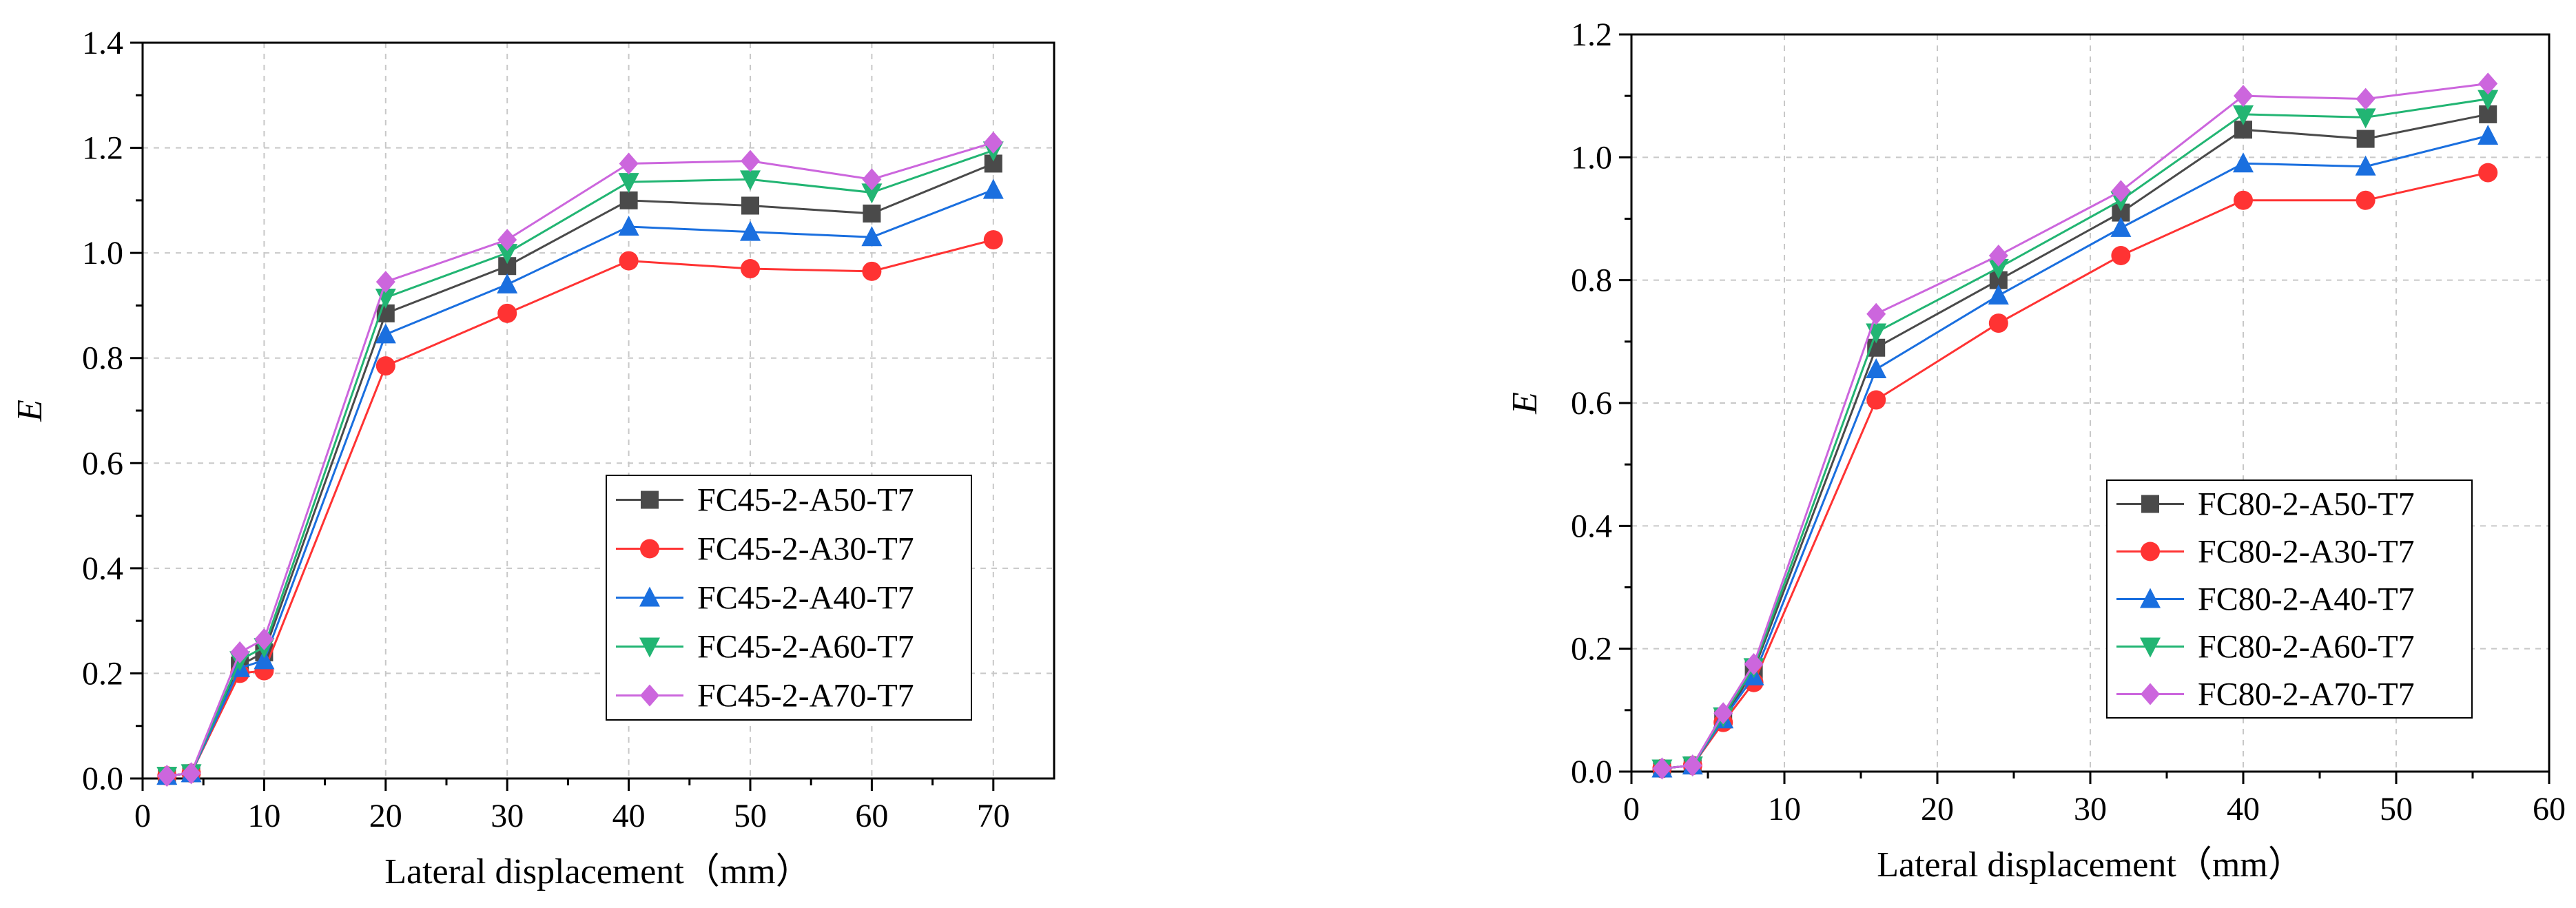  I want to click on legend-entry: FC80-2-A60-T7, so click(2265, 647).